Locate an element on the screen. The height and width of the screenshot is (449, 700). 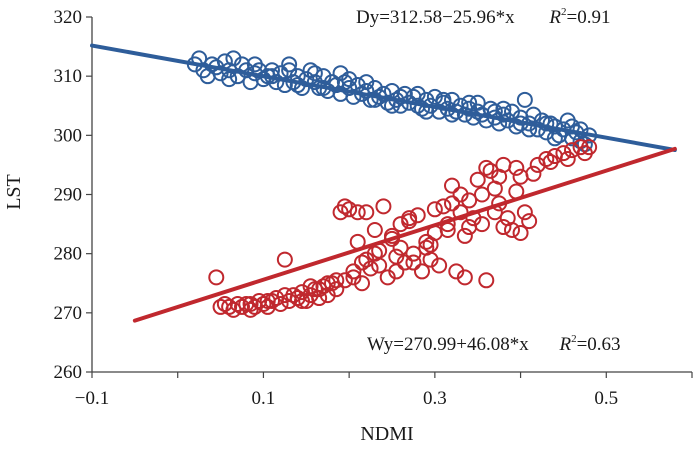
y-tick-label: 260 is located at coordinates (68, 372).